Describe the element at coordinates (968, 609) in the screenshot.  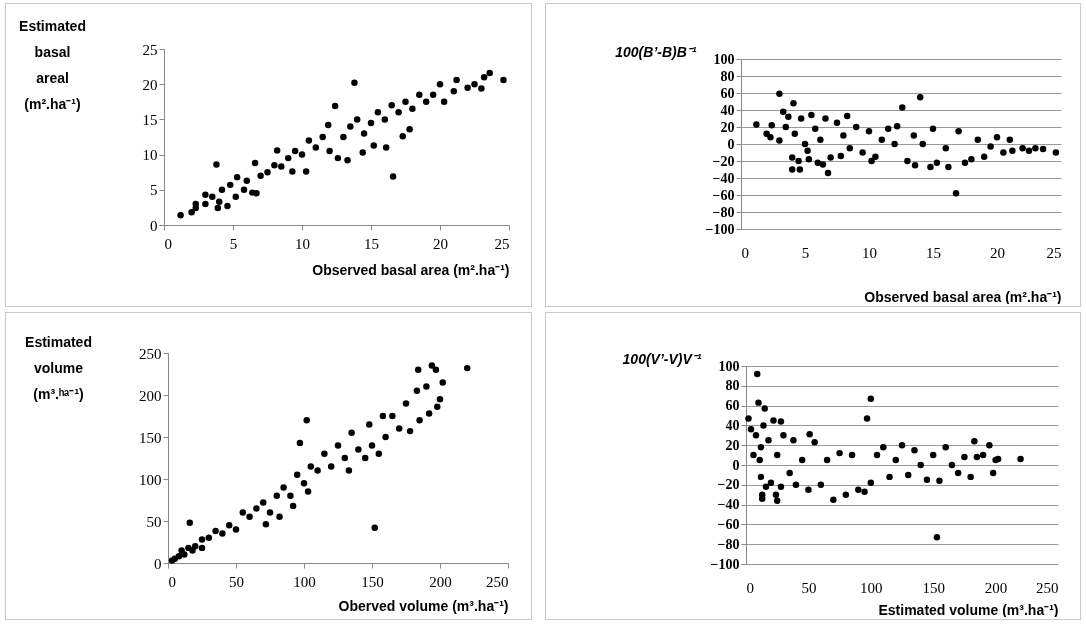
I see `x-axis-title: Estimated volume (m³.ha⁻¹)` at that location.